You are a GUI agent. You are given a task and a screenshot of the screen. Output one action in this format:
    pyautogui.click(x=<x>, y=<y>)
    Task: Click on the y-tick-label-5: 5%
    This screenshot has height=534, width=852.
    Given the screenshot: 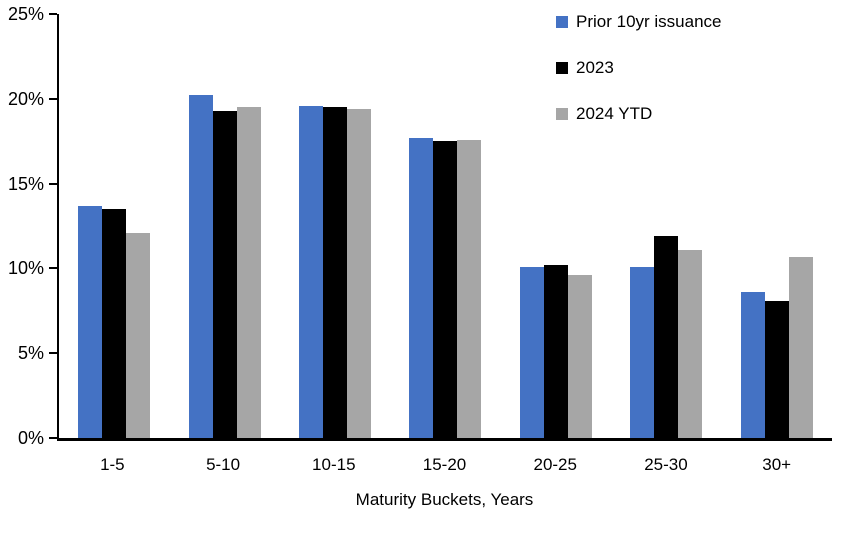 What is the action you would take?
    pyautogui.click(x=30, y=353)
    